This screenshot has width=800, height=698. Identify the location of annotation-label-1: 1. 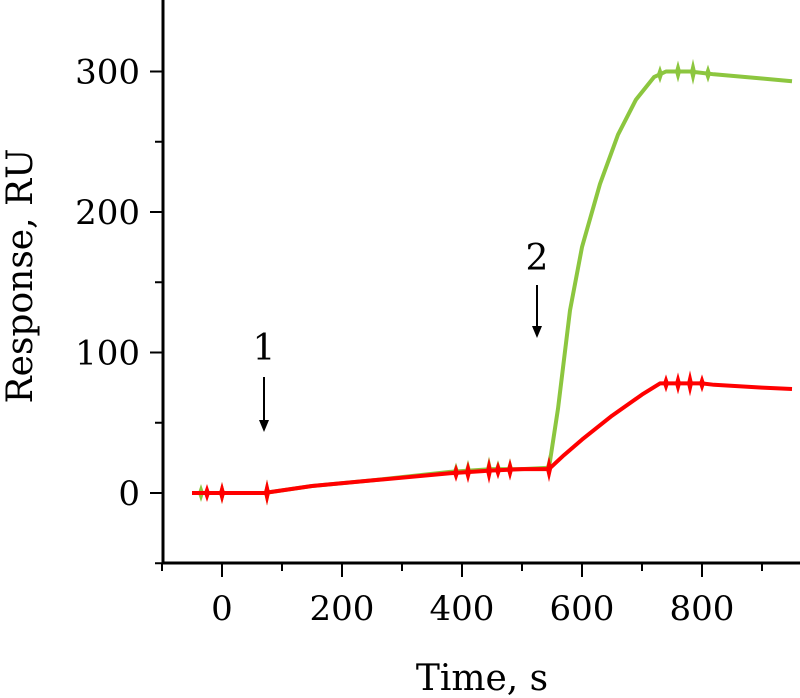
(264, 348).